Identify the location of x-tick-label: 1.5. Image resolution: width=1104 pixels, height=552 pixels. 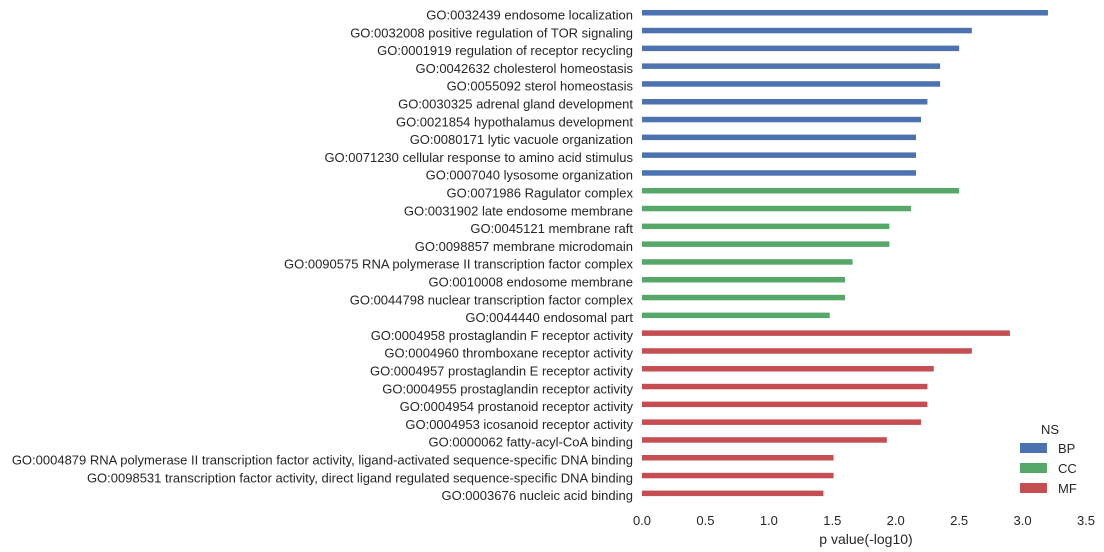
(832, 520).